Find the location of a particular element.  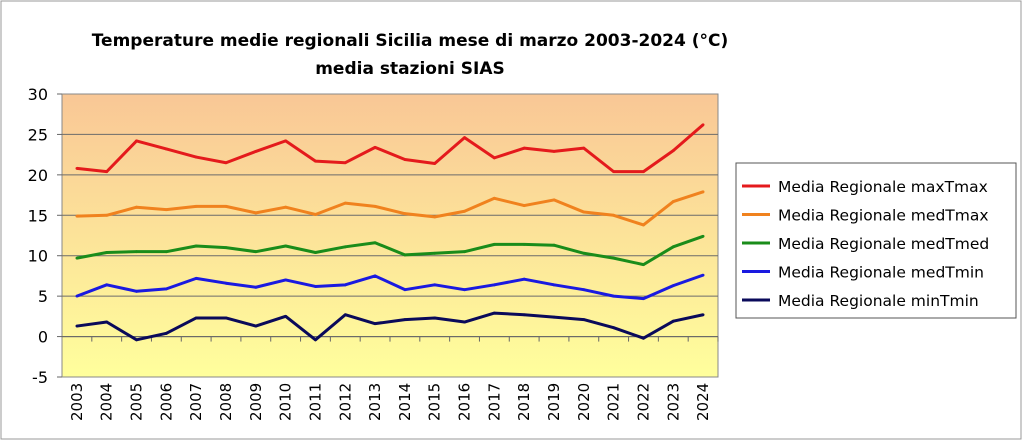

y-tick-label: 20 is located at coordinates (38, 175).